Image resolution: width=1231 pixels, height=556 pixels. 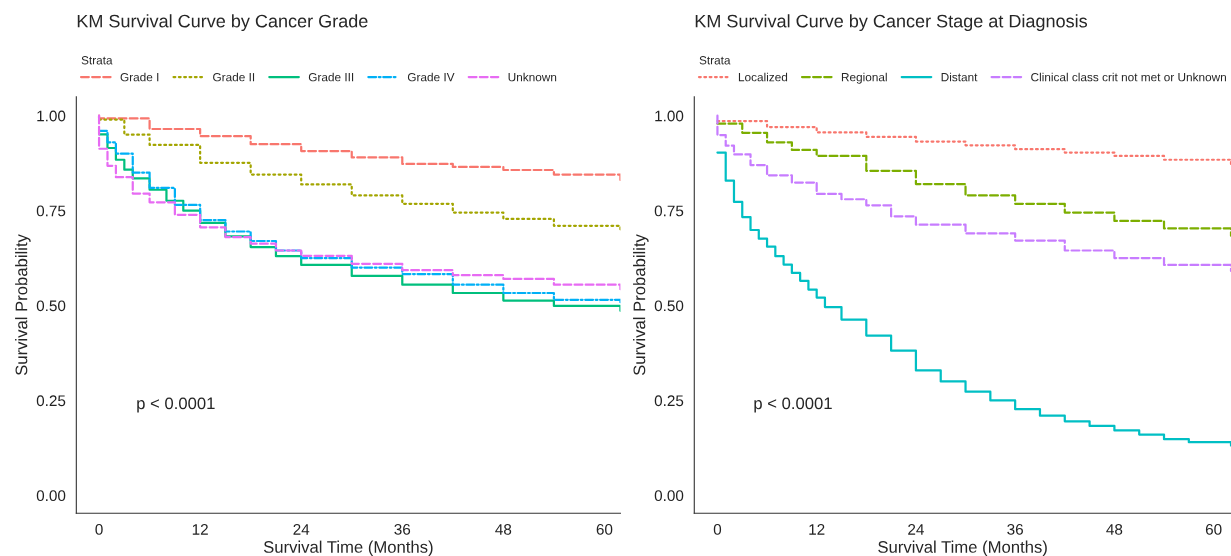 What do you see at coordinates (891, 23) in the screenshot?
I see `chart-title: KM Survival Curve by Cancer Stage at Diagnosis` at bounding box center [891, 23].